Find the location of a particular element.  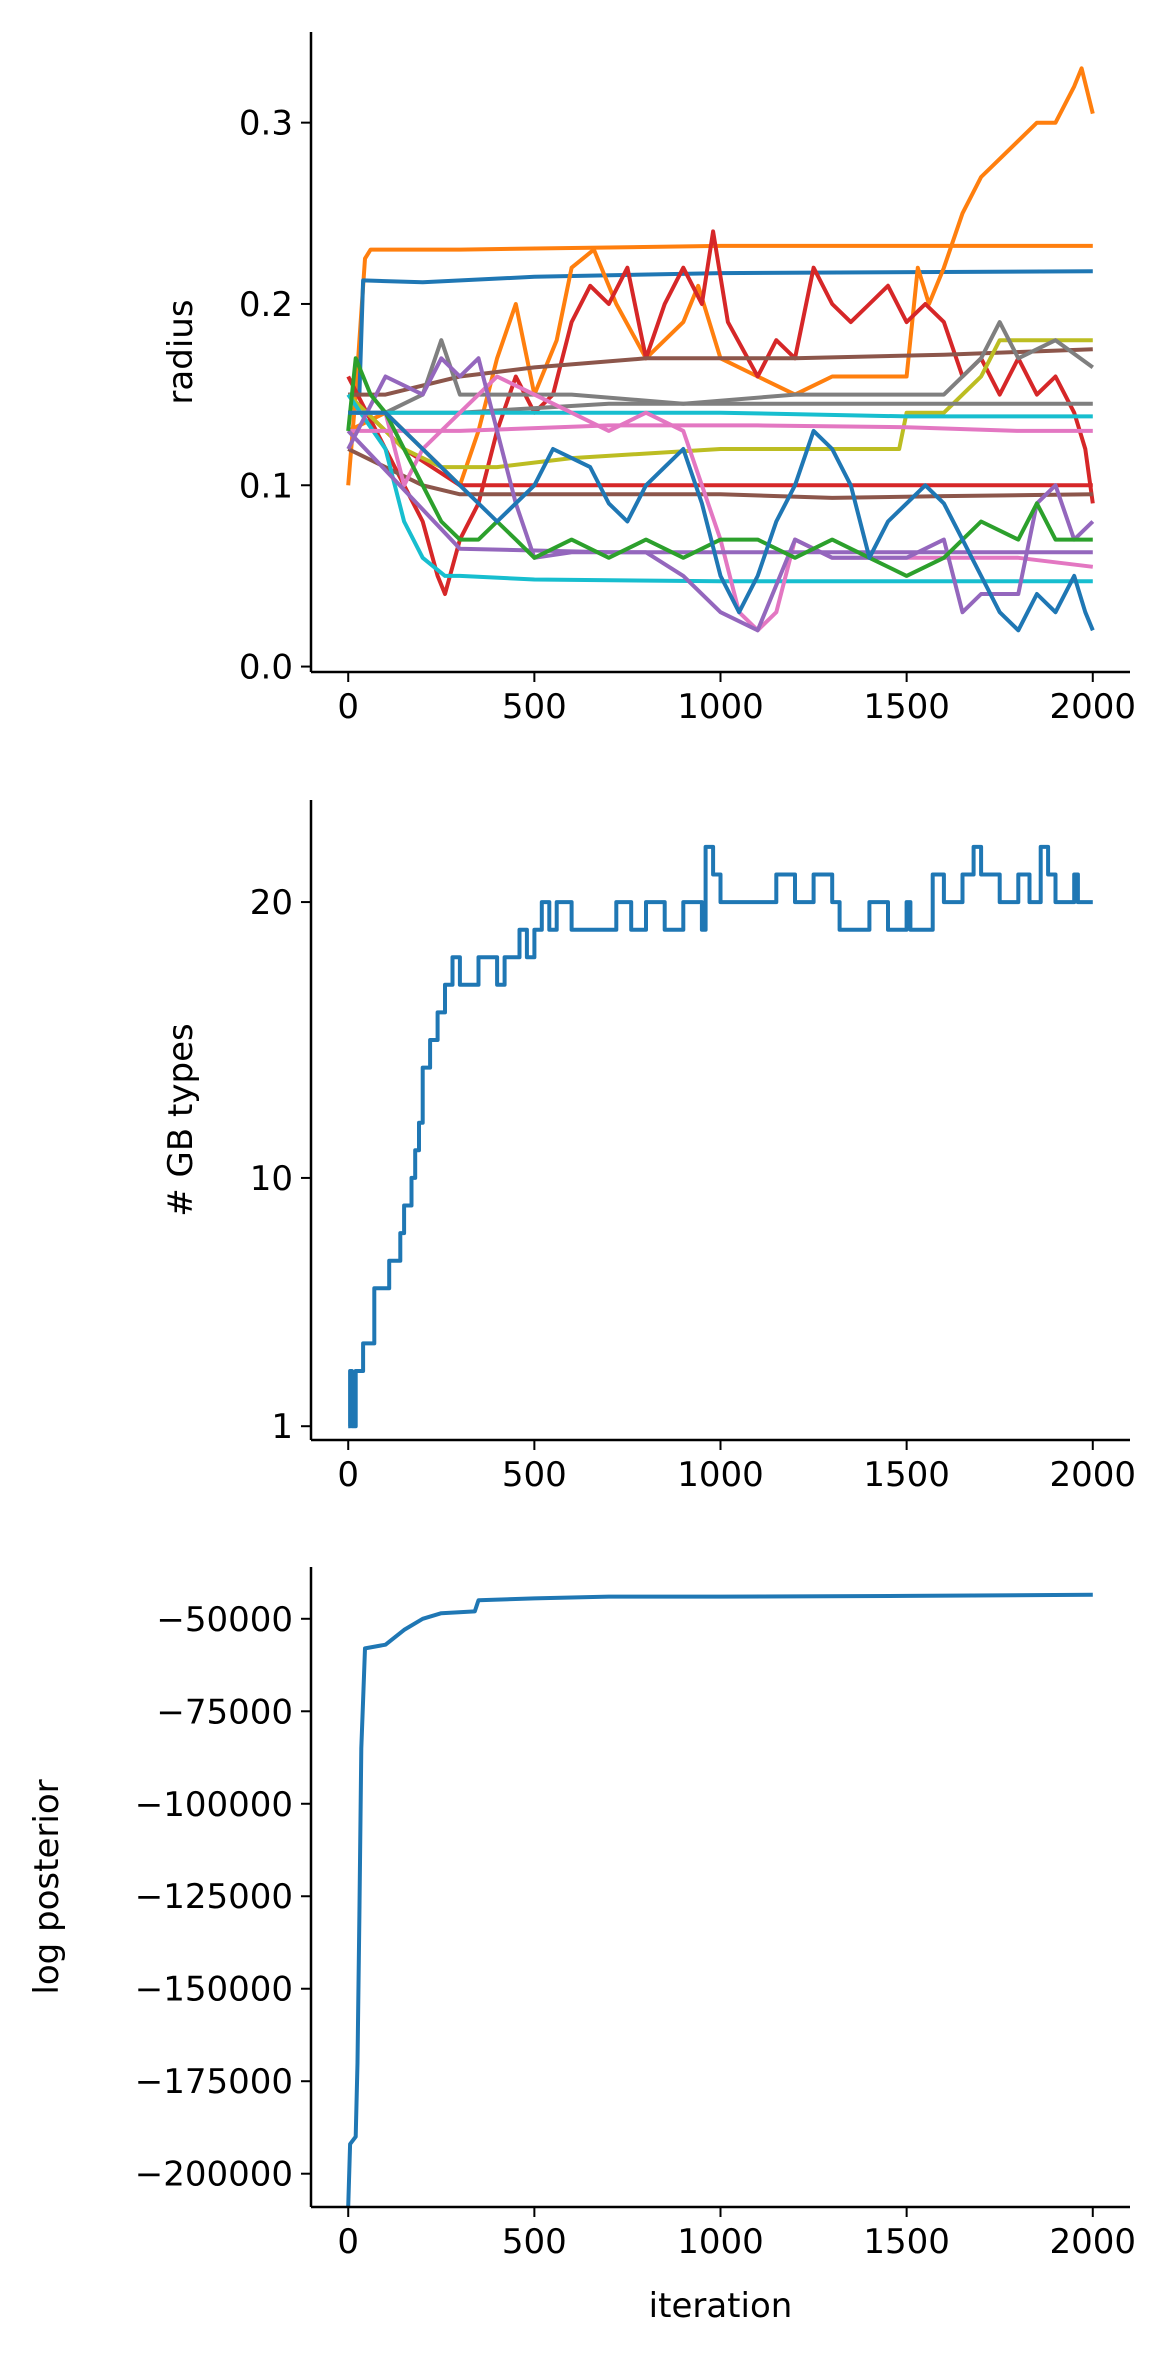

y-axis-label: radius is located at coordinates (181, 351).